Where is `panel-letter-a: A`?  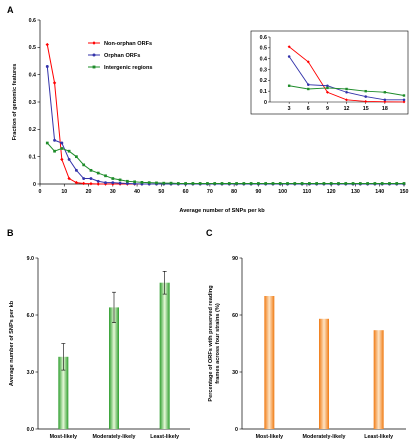
panel-letter-a: A is located at coordinates (10, 10).